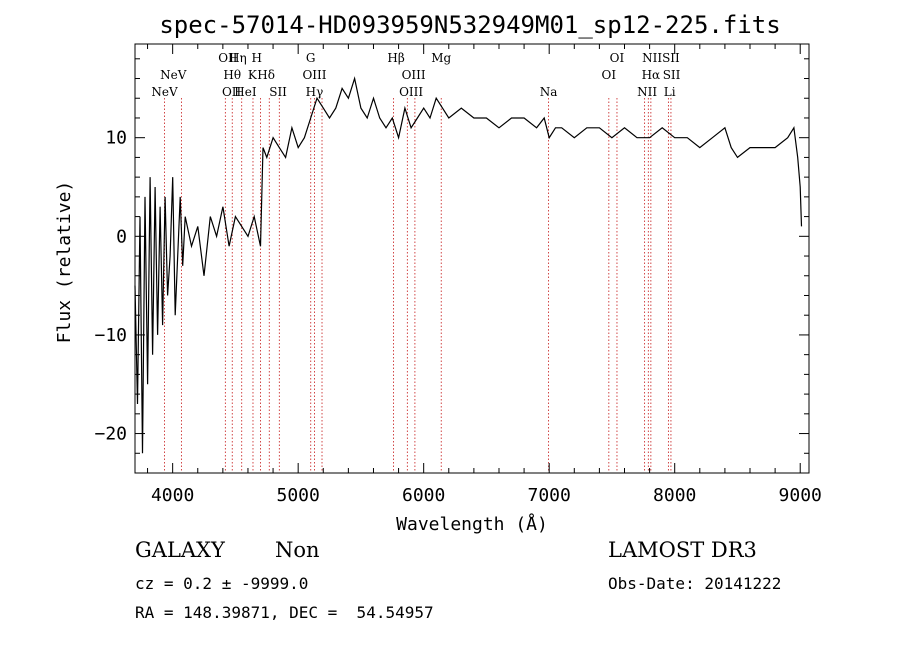 Image resolution: width=900 pixels, height=649 pixels. What do you see at coordinates (253, 75) in the screenshot?
I see `line-label: K` at bounding box center [253, 75].